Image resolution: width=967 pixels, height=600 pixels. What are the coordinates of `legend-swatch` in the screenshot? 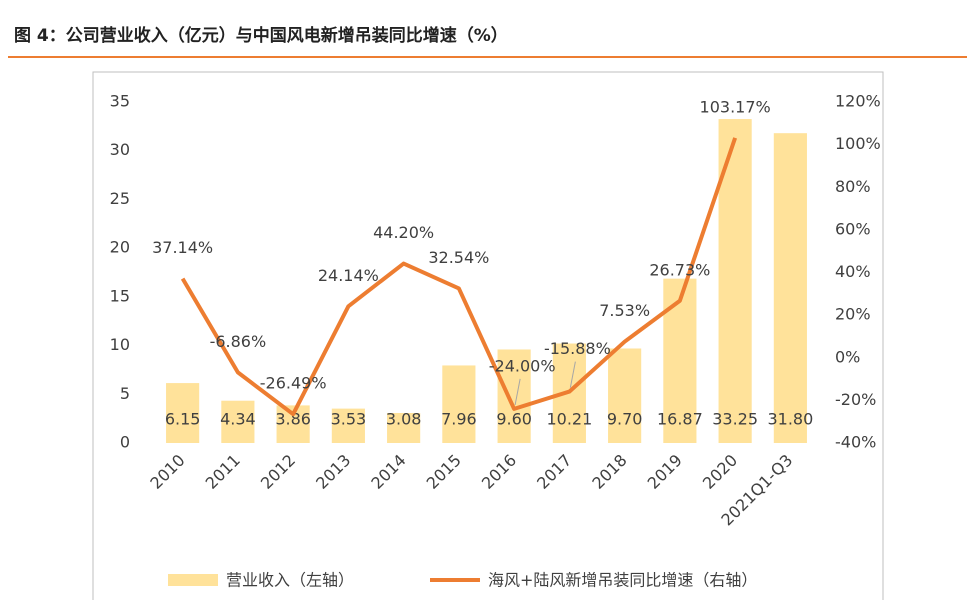 It's located at (193, 580).